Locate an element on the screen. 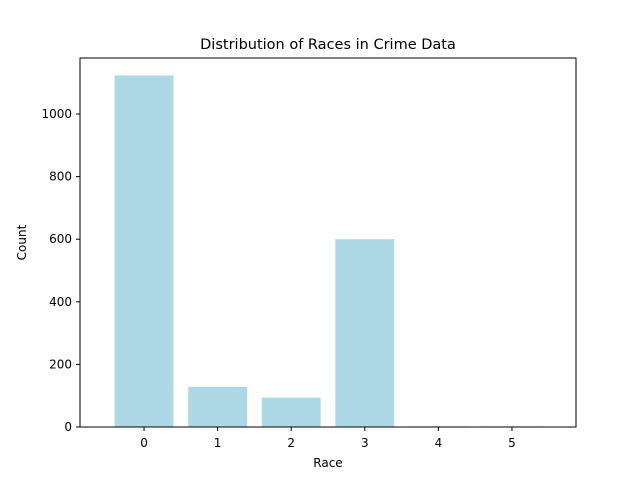 This screenshot has width=640, height=484. x-tick-label: 1 is located at coordinates (218, 443).